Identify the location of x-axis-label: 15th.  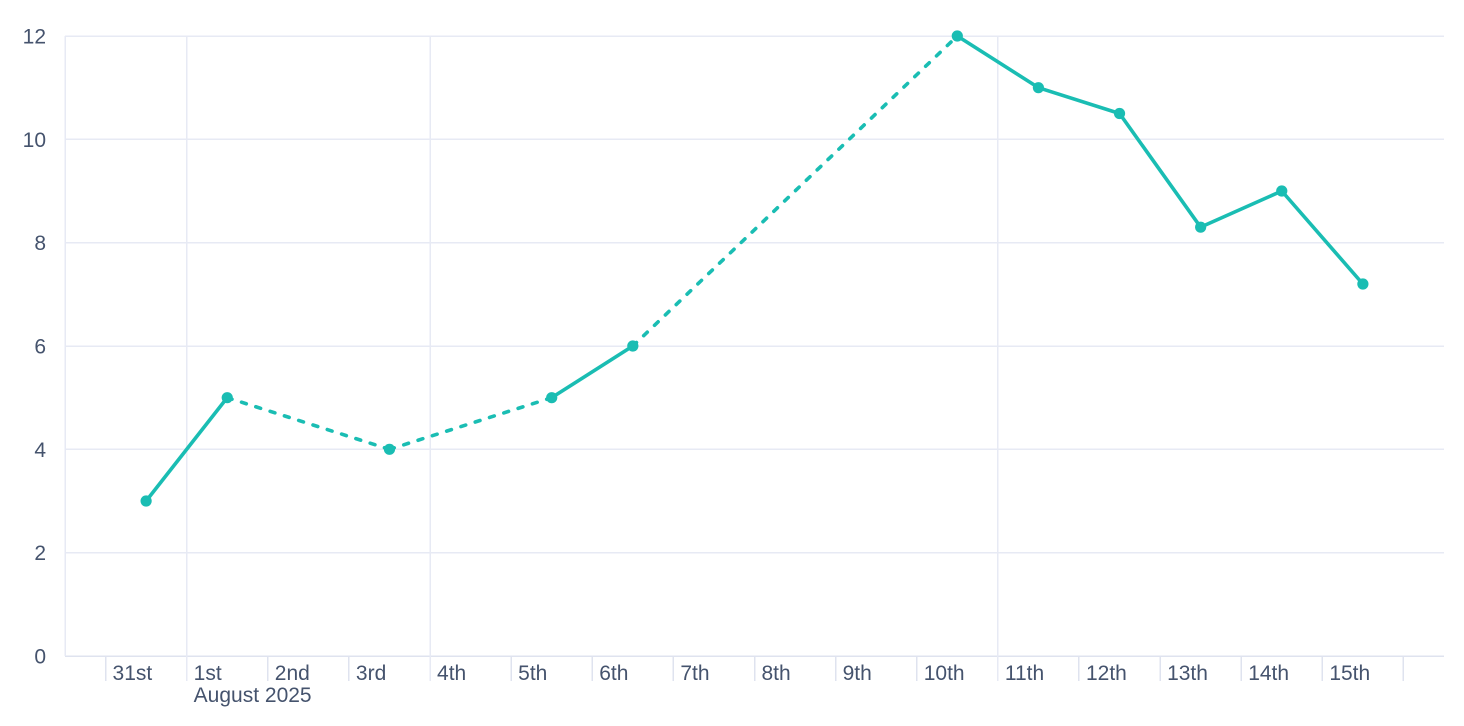
(1349, 673).